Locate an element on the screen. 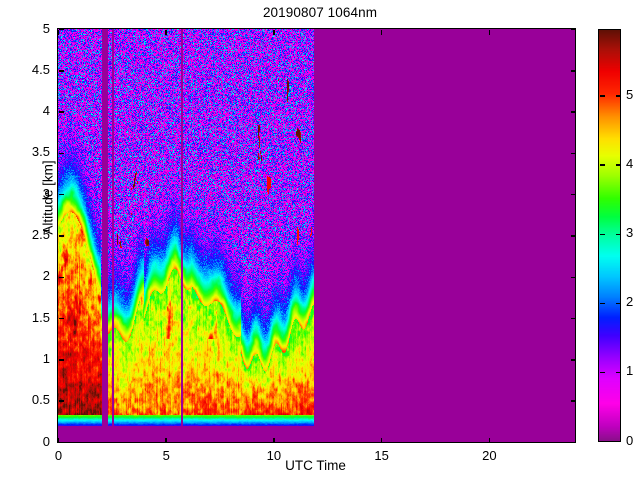  colorbar-tick-label: 3 is located at coordinates (630, 233).